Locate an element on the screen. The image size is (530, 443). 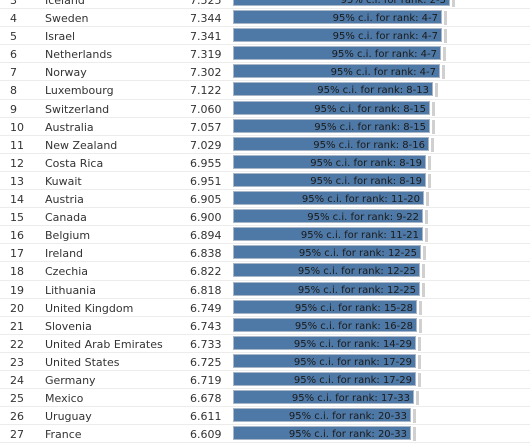
table-row: 3 Iceland 7.525 95% c.i. for rank: 2-5 is located at coordinates (265, 5).